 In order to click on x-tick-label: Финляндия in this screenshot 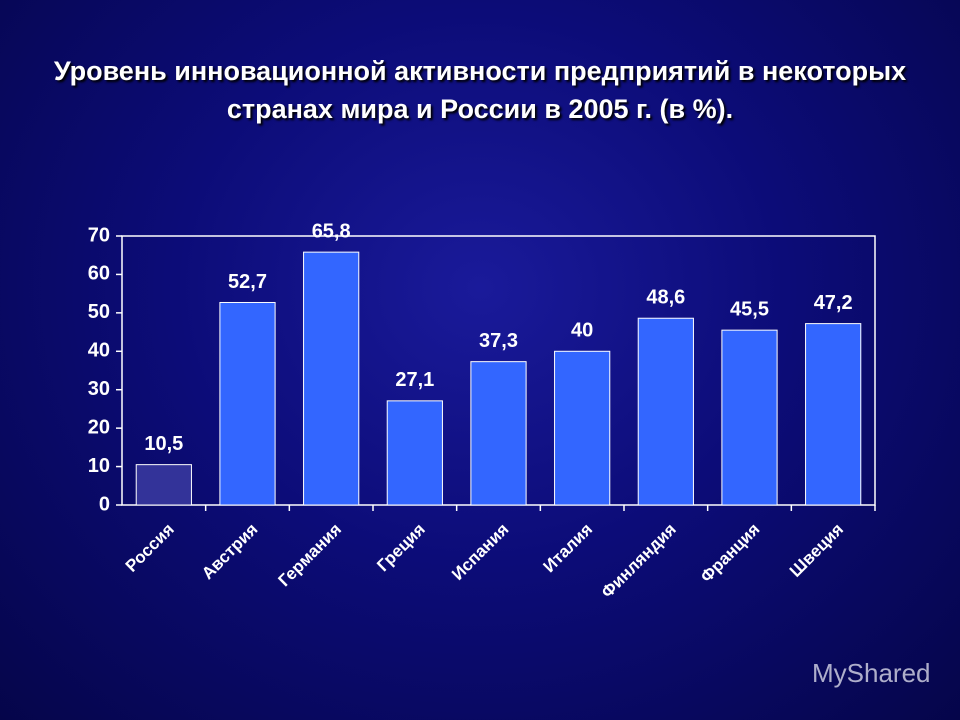, I will do `click(639, 561)`.